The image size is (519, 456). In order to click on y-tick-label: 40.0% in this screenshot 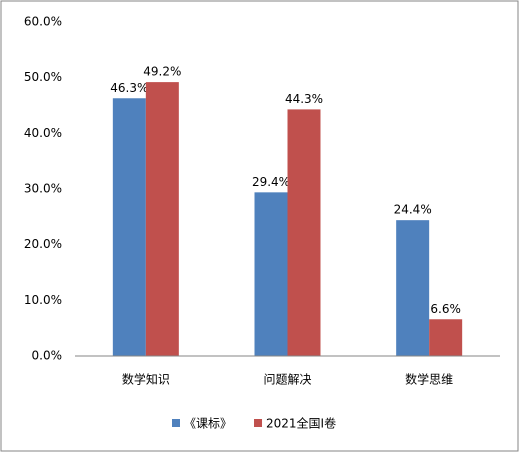, I will do `click(43, 133)`.